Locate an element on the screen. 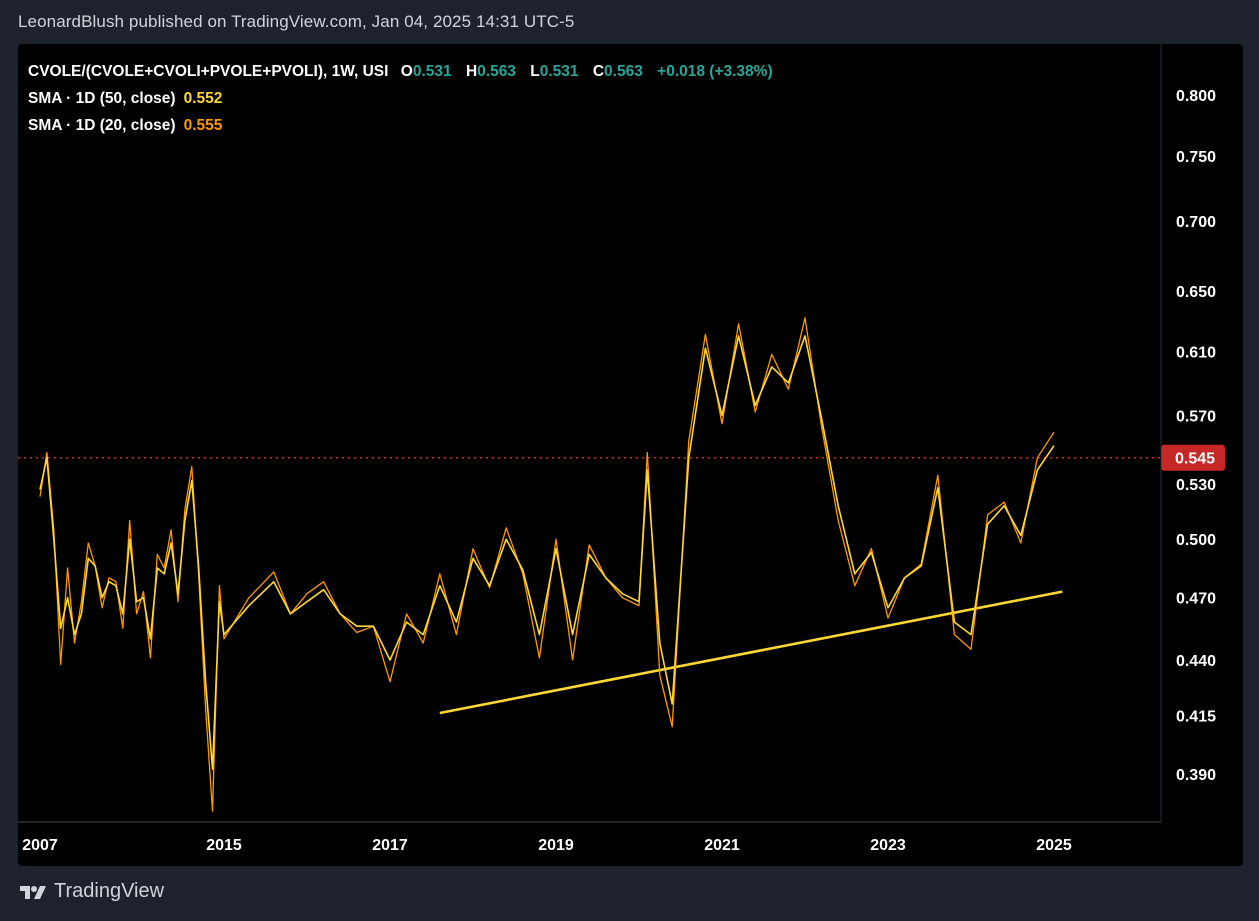  open-label: O is located at coordinates (406, 71).